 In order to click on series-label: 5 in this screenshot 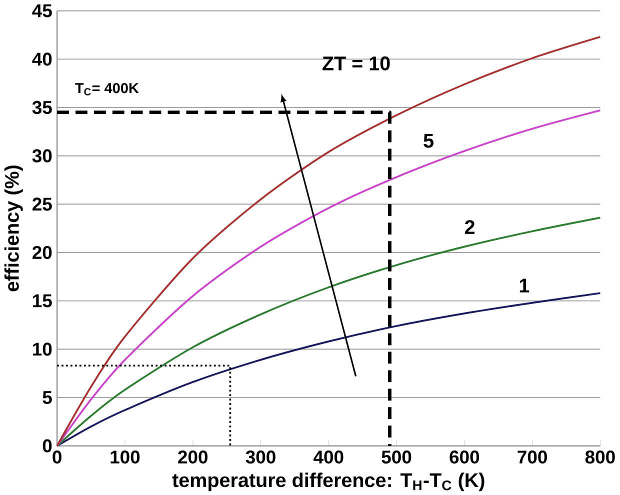, I will do `click(429, 141)`.